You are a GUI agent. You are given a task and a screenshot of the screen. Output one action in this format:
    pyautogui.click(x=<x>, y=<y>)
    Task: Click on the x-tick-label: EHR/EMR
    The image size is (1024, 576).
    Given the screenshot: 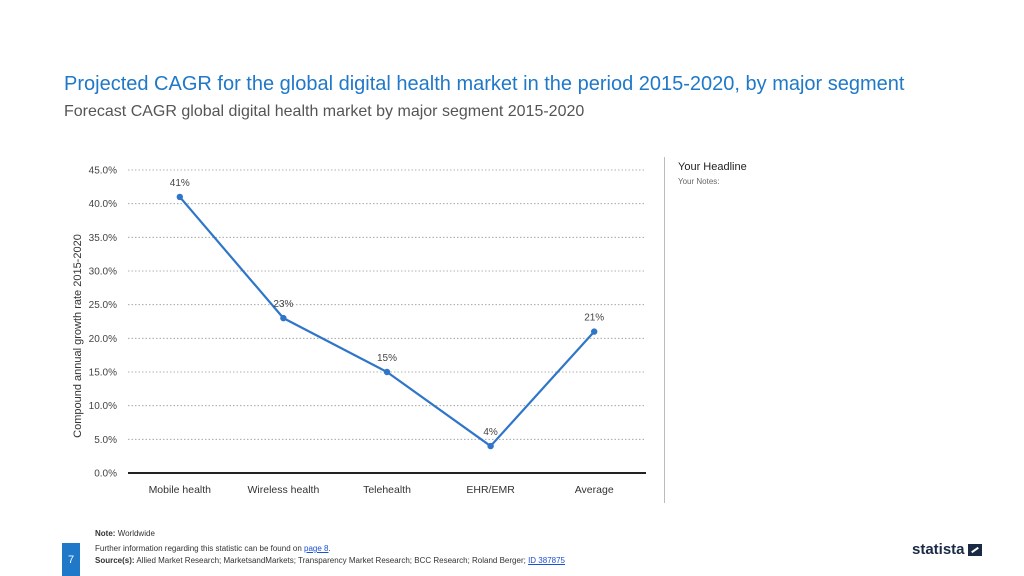 What is the action you would take?
    pyautogui.click(x=490, y=490)
    